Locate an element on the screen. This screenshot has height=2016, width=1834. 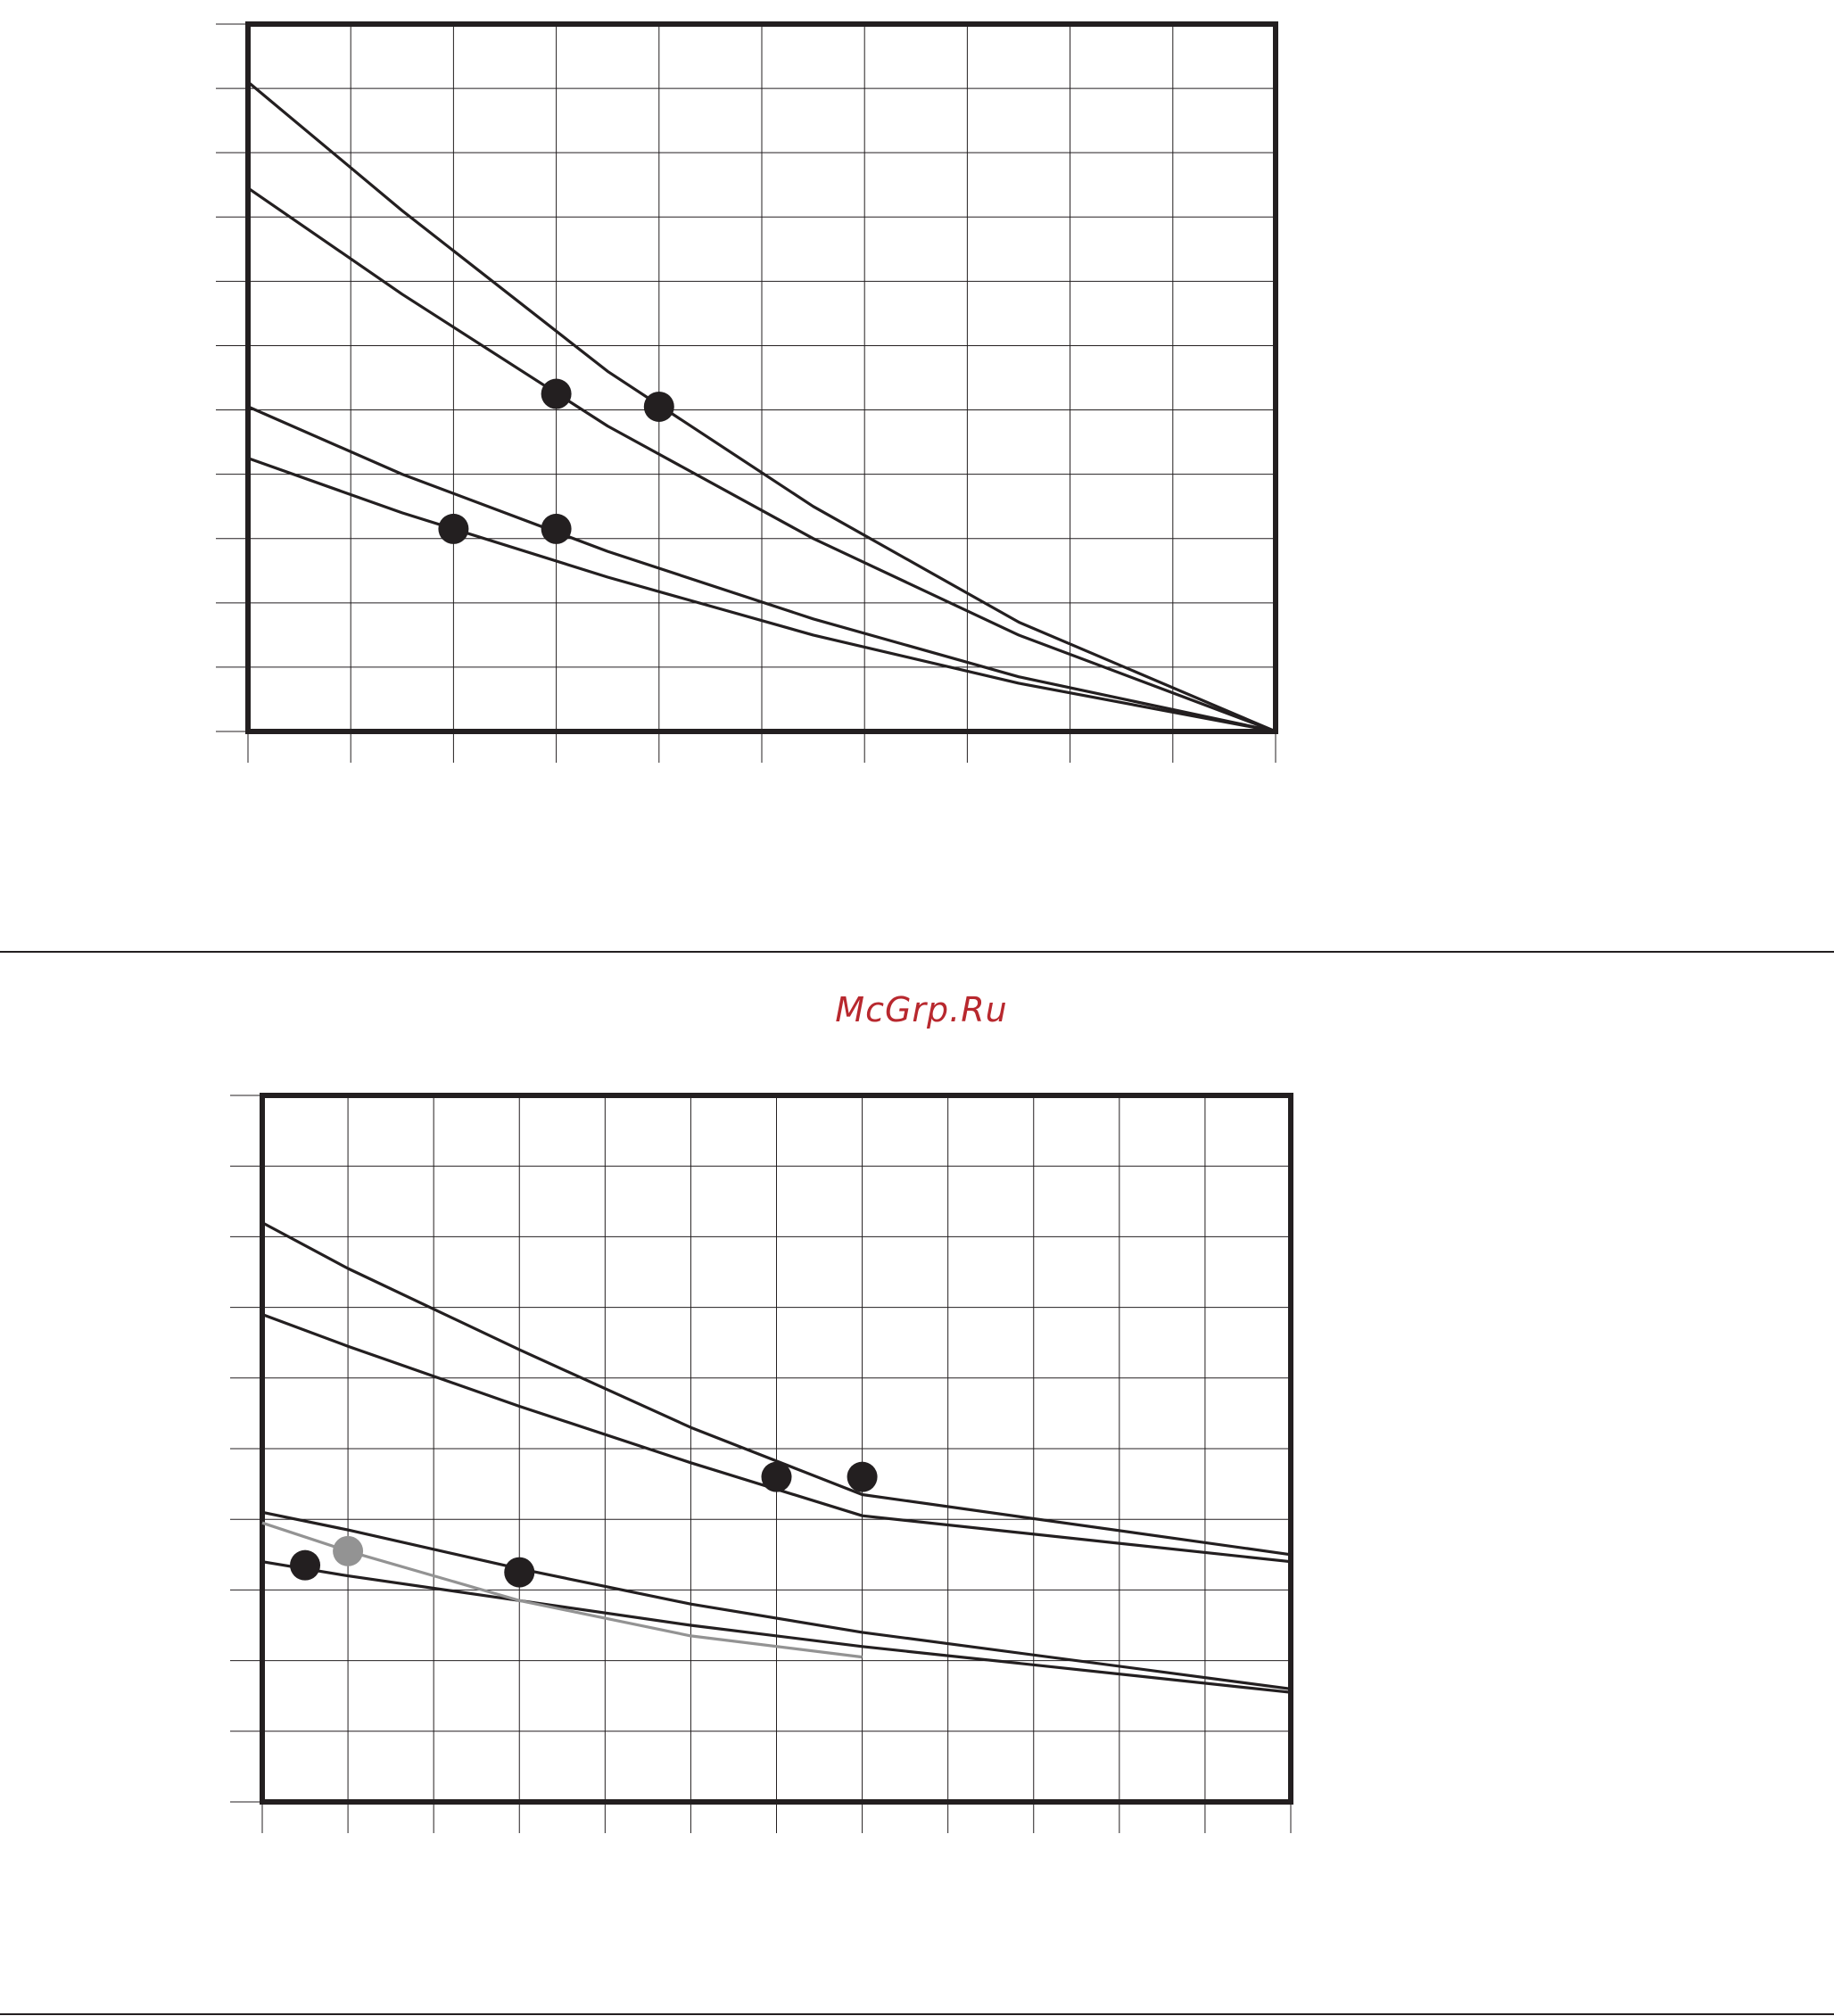
watermark-text: McGrp.Ru is located at coordinates (921, 1010).